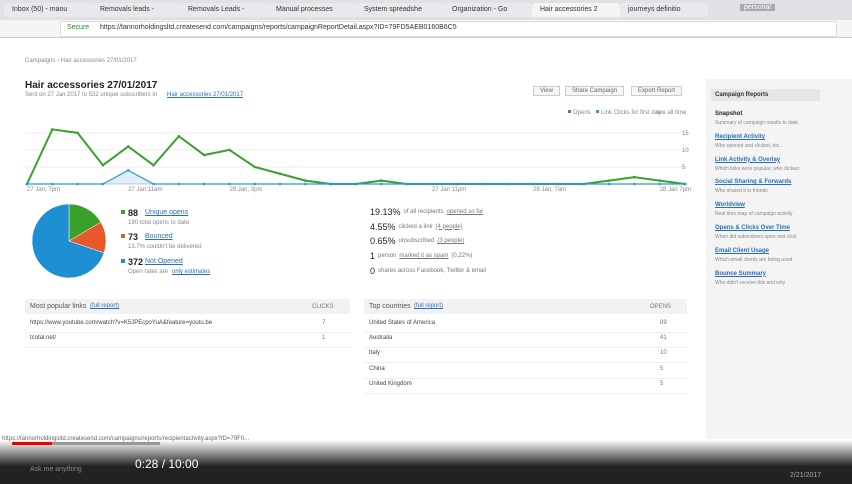 The height and width of the screenshot is (484, 852). What do you see at coordinates (748, 159) in the screenshot?
I see `sidebar-link: Link Activity & Overlay` at bounding box center [748, 159].